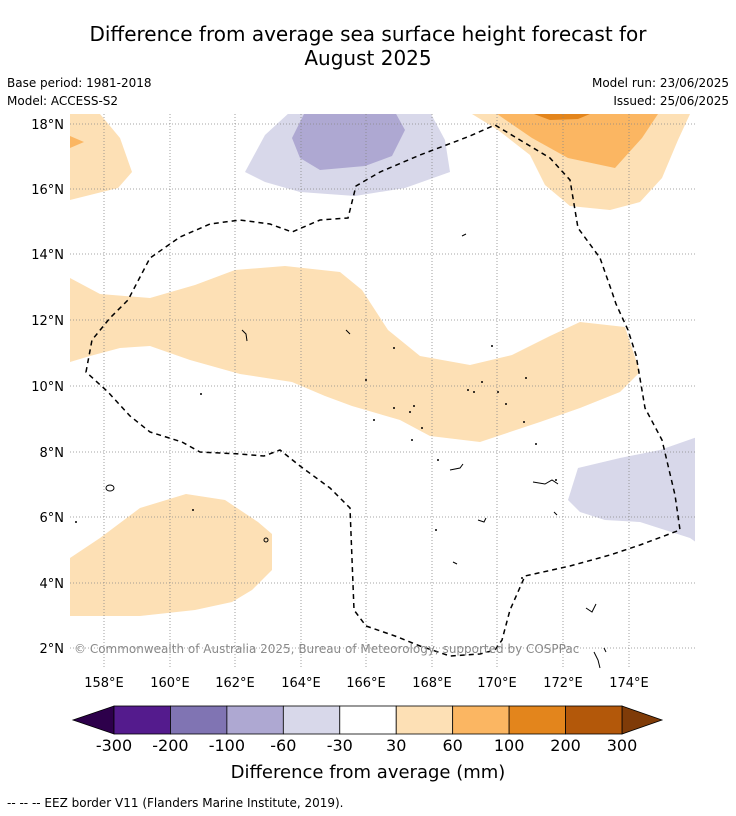 The image size is (736, 816). Describe the element at coordinates (47, 125) in the screenshot. I see `lat-label: 18°N` at that location.